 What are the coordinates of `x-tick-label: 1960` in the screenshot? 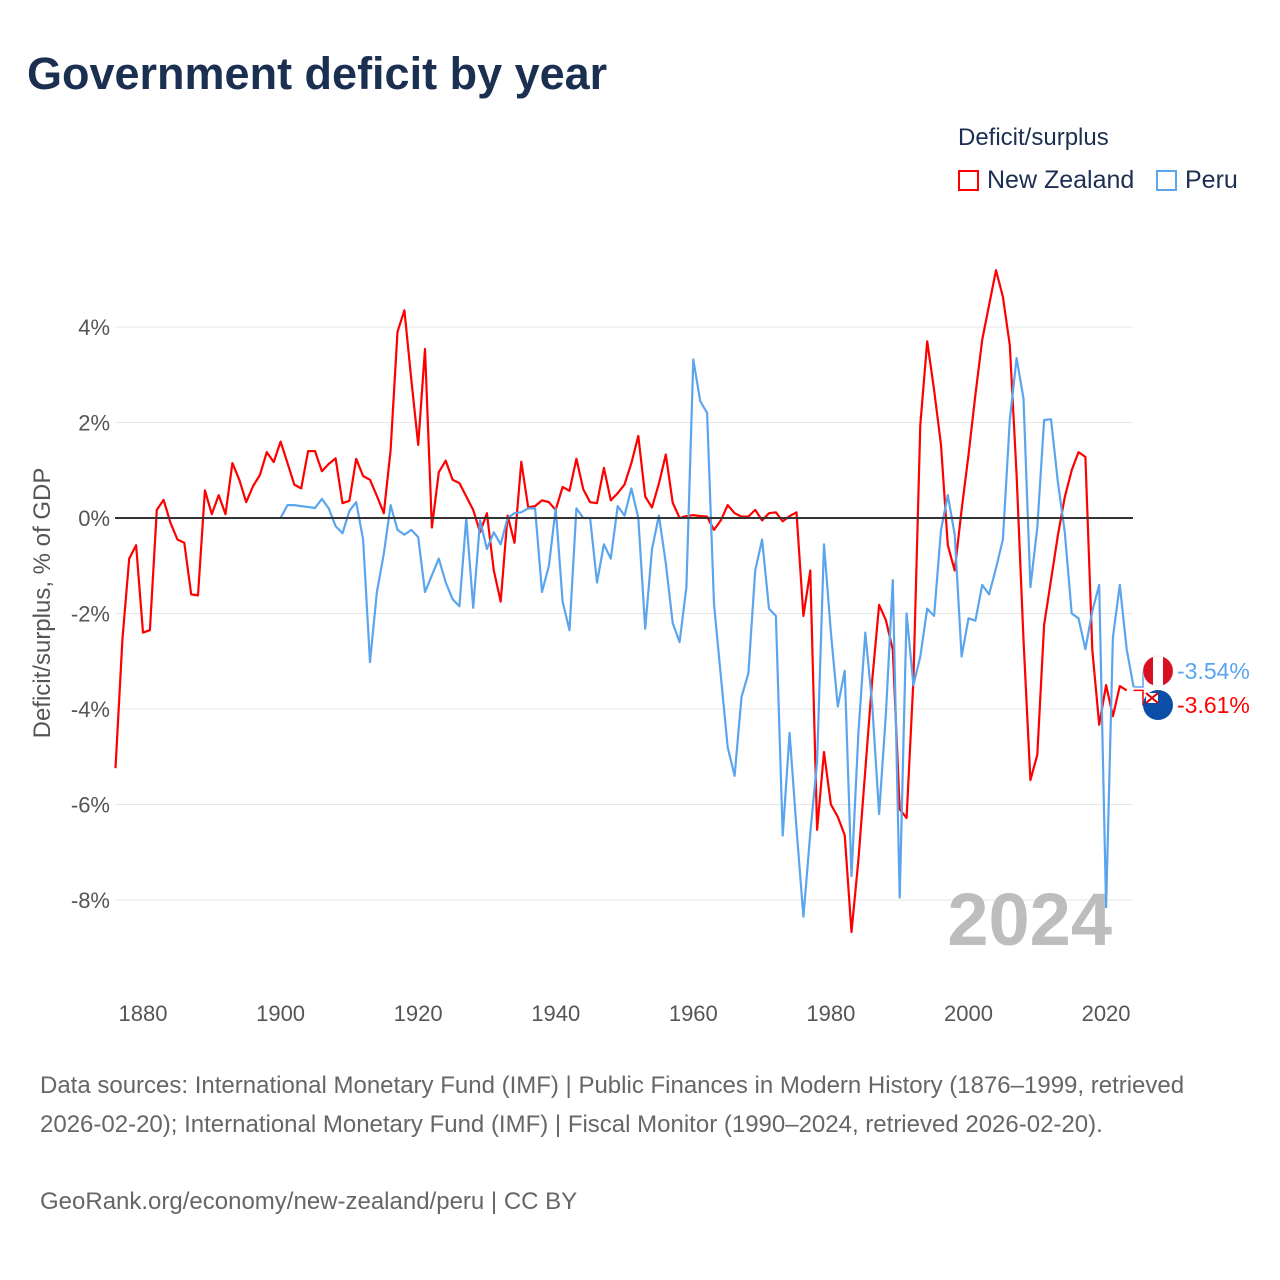 It's located at (693, 1013).